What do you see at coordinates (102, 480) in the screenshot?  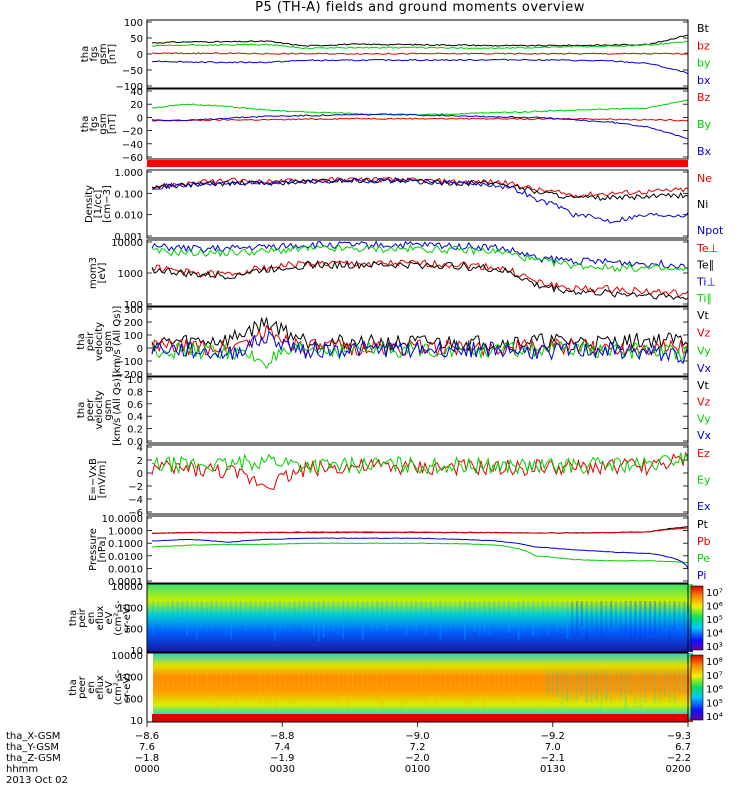 I see `y-axis-label: [mV/m]` at bounding box center [102, 480].